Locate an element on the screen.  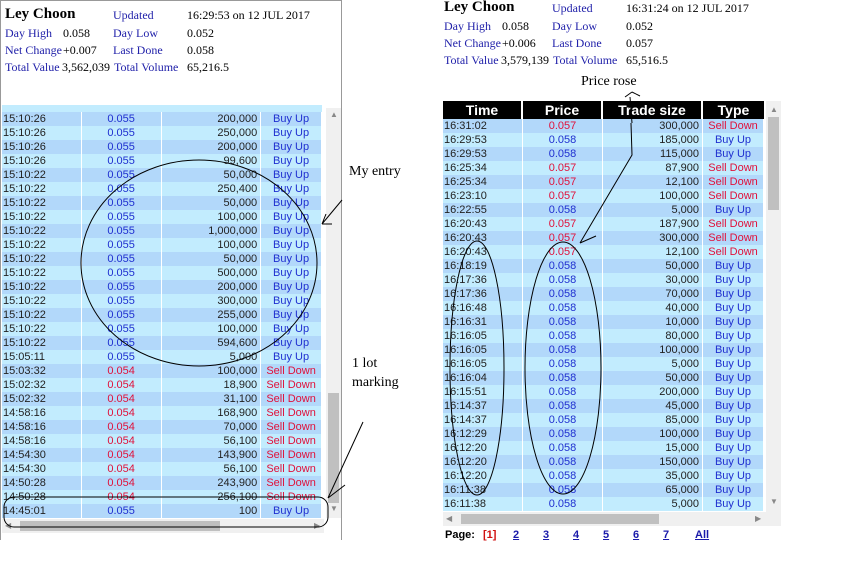
trade-time: 16:11:38 is located at coordinates (483, 504).